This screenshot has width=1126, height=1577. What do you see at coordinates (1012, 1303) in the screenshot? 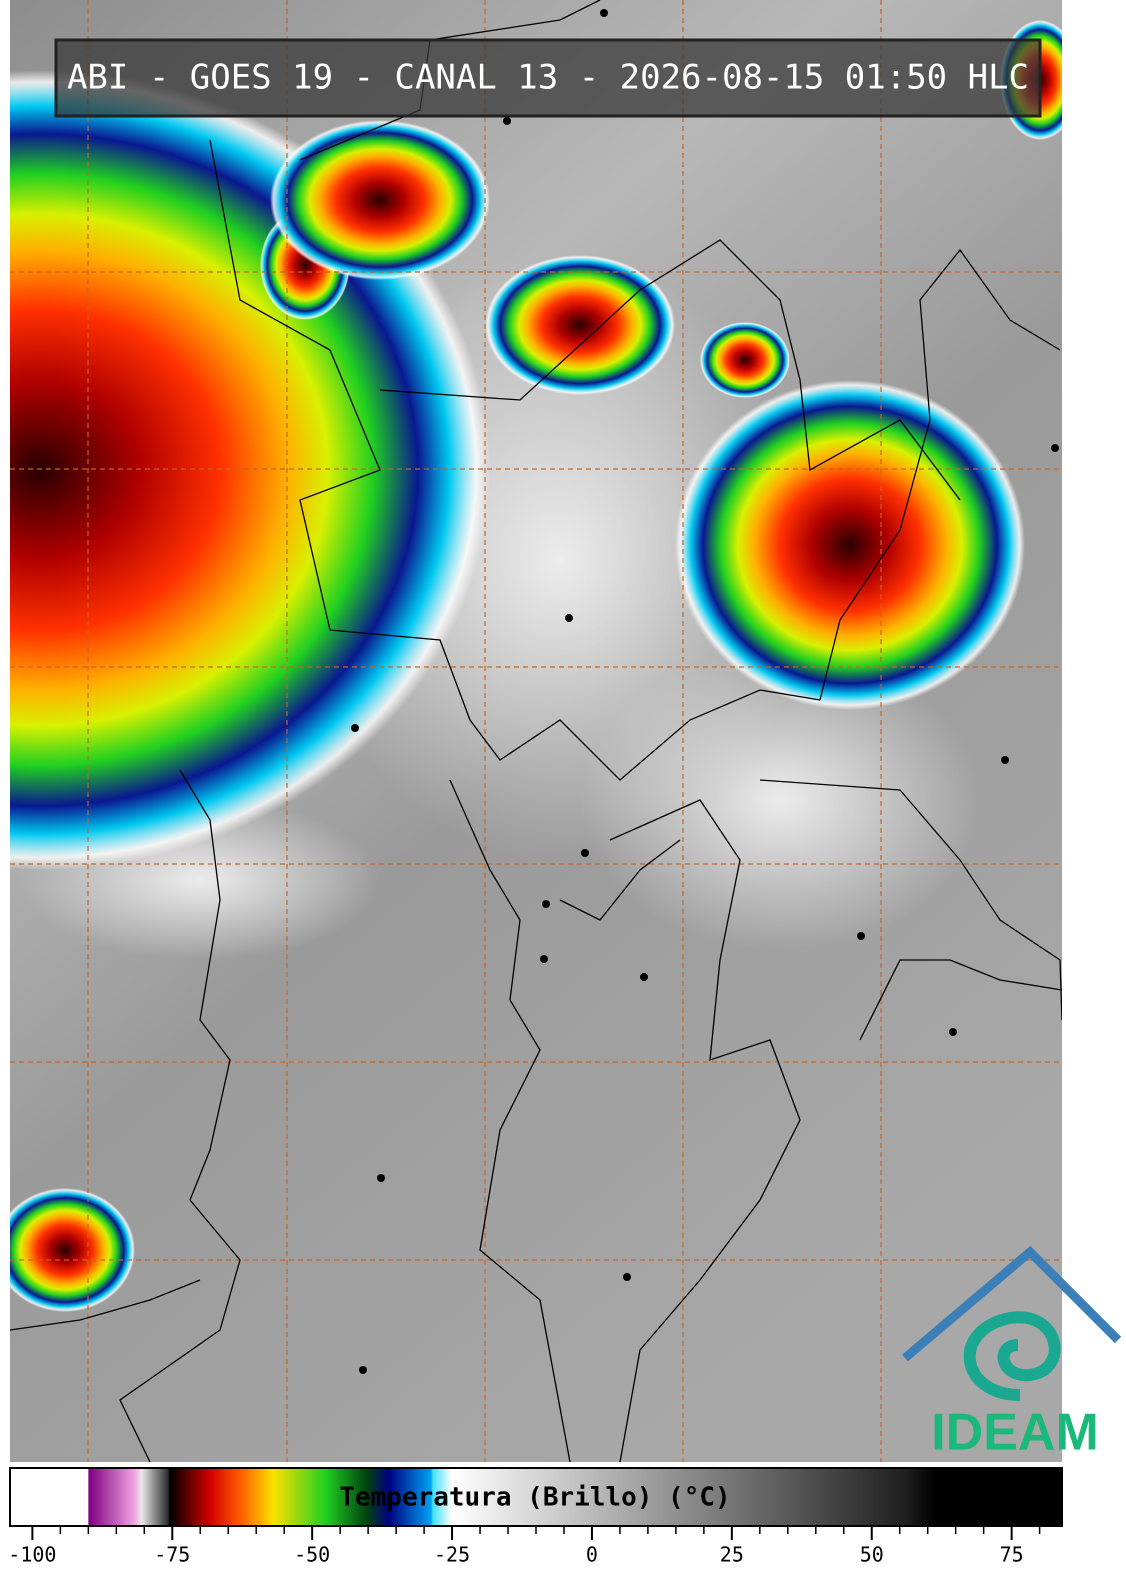
I see `logo-roof` at bounding box center [1012, 1303].